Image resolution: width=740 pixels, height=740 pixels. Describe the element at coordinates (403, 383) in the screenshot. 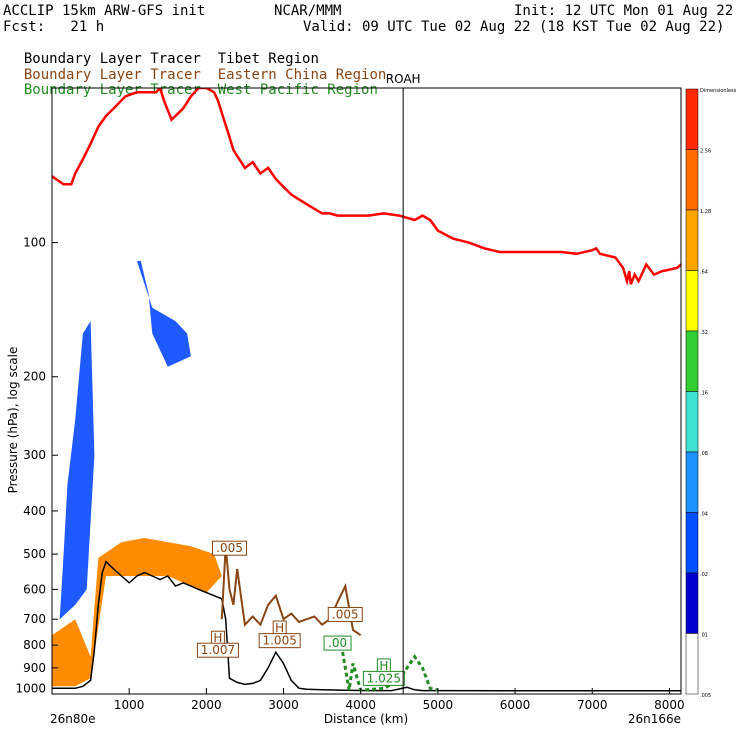

I see `roah-marker: ROAH` at that location.